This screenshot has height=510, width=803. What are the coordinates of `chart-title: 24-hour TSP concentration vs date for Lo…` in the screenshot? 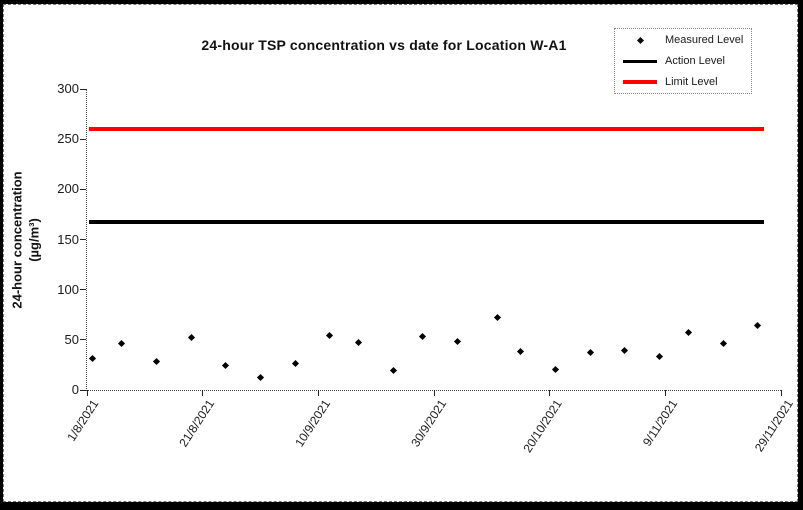 It's located at (384, 45).